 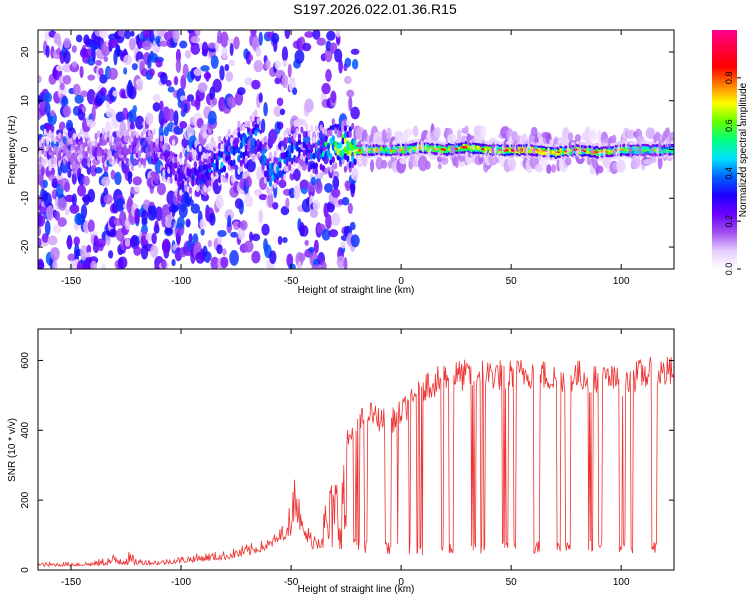 I want to click on x-tick-label: 50, so click(x=512, y=582).